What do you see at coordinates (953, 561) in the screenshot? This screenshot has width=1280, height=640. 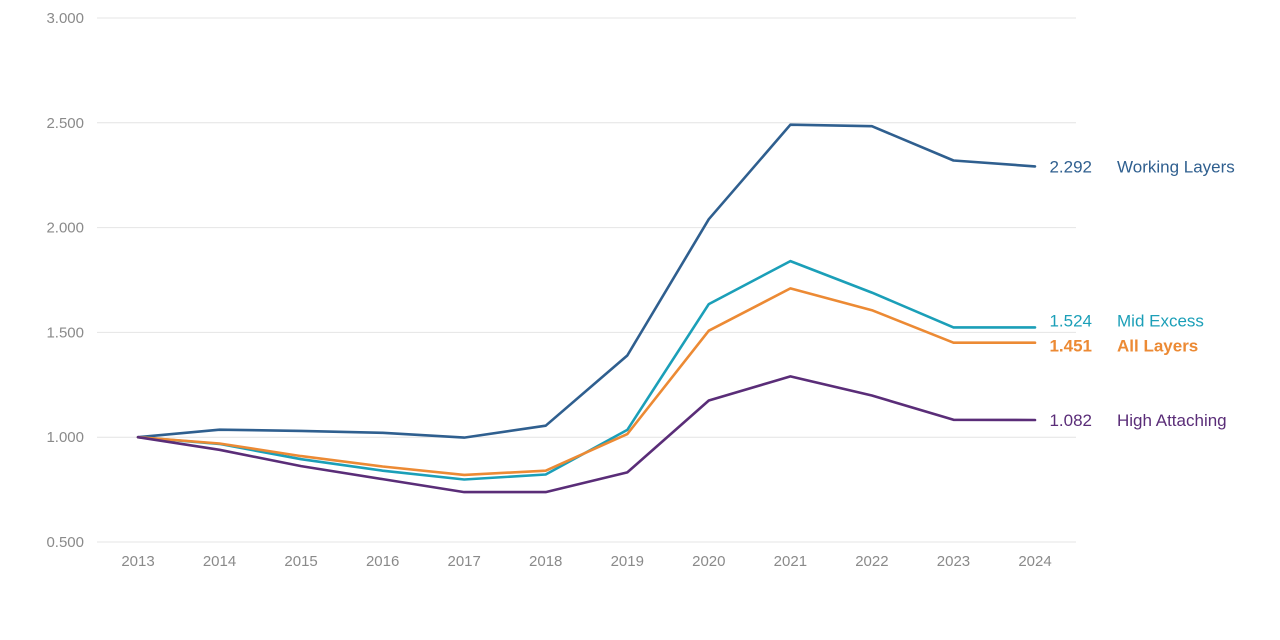 I see `x-tick-label: 2023` at bounding box center [953, 561].